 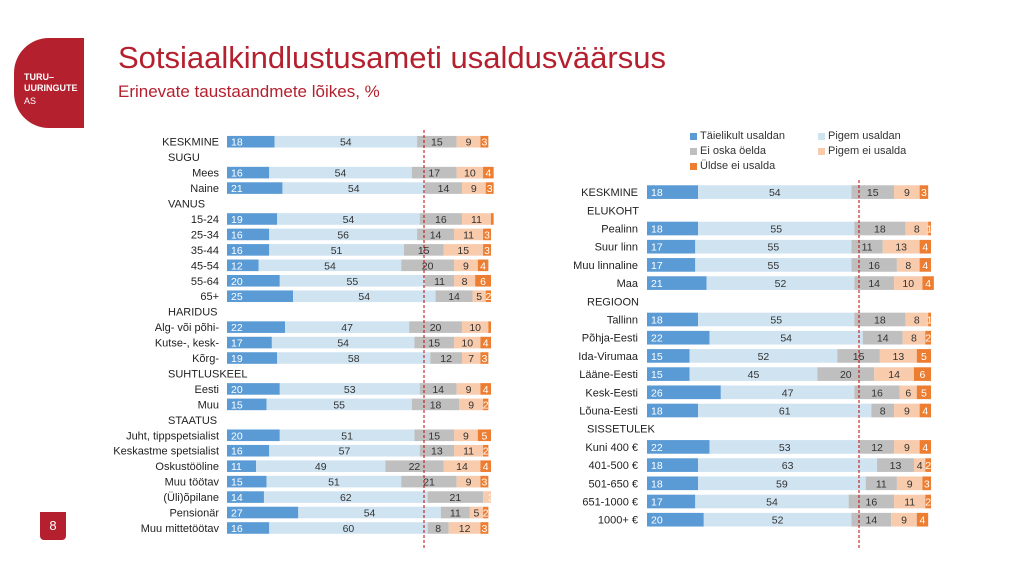 What do you see at coordinates (693, 136) in the screenshot?
I see `legend-swatch` at bounding box center [693, 136].